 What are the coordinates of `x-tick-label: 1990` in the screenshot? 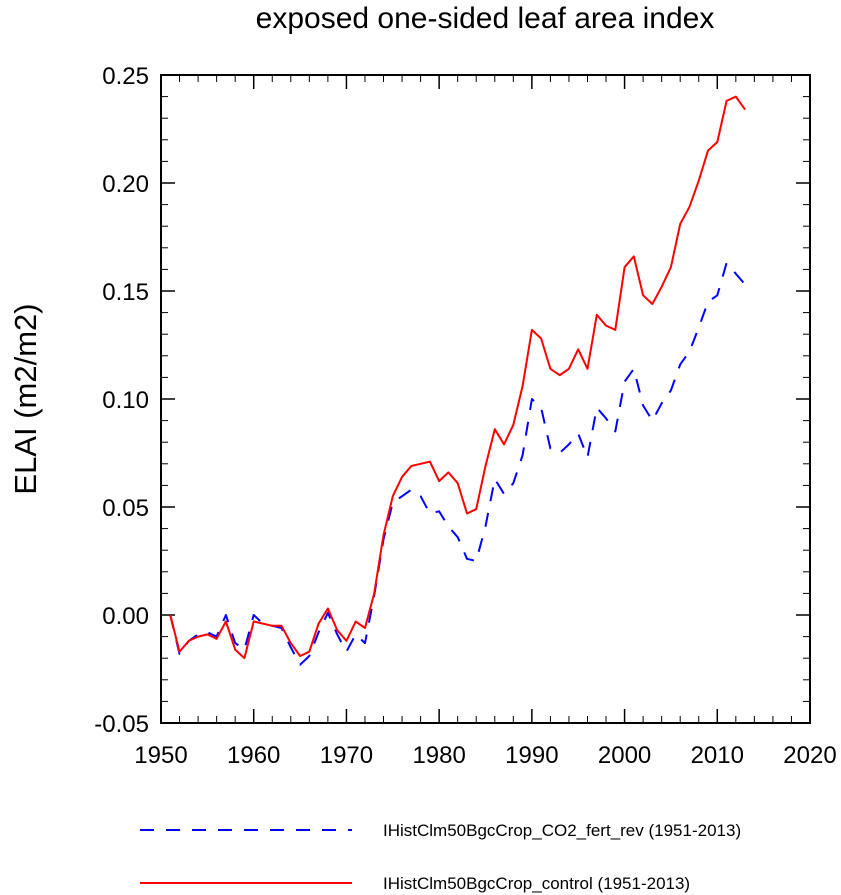 It's located at (531, 755).